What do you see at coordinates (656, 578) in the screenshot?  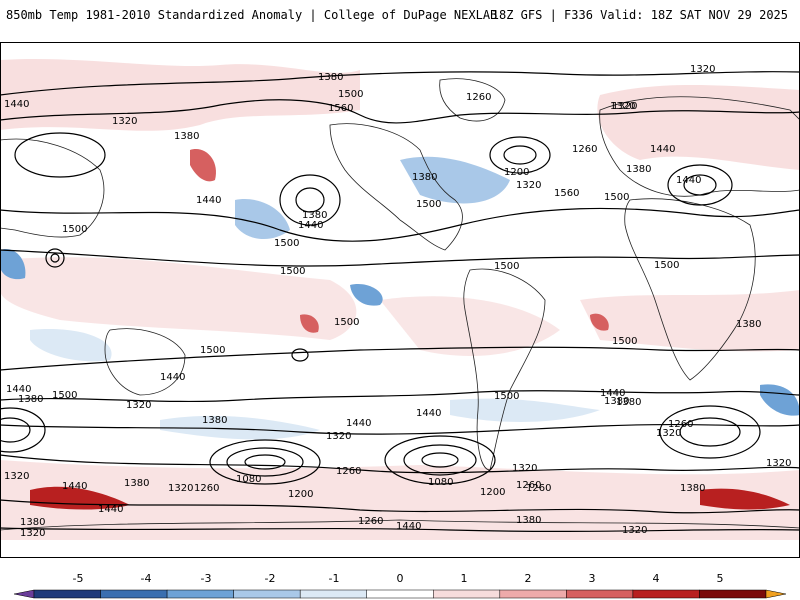 I see `colorbar-tick-label: 4` at bounding box center [656, 578].